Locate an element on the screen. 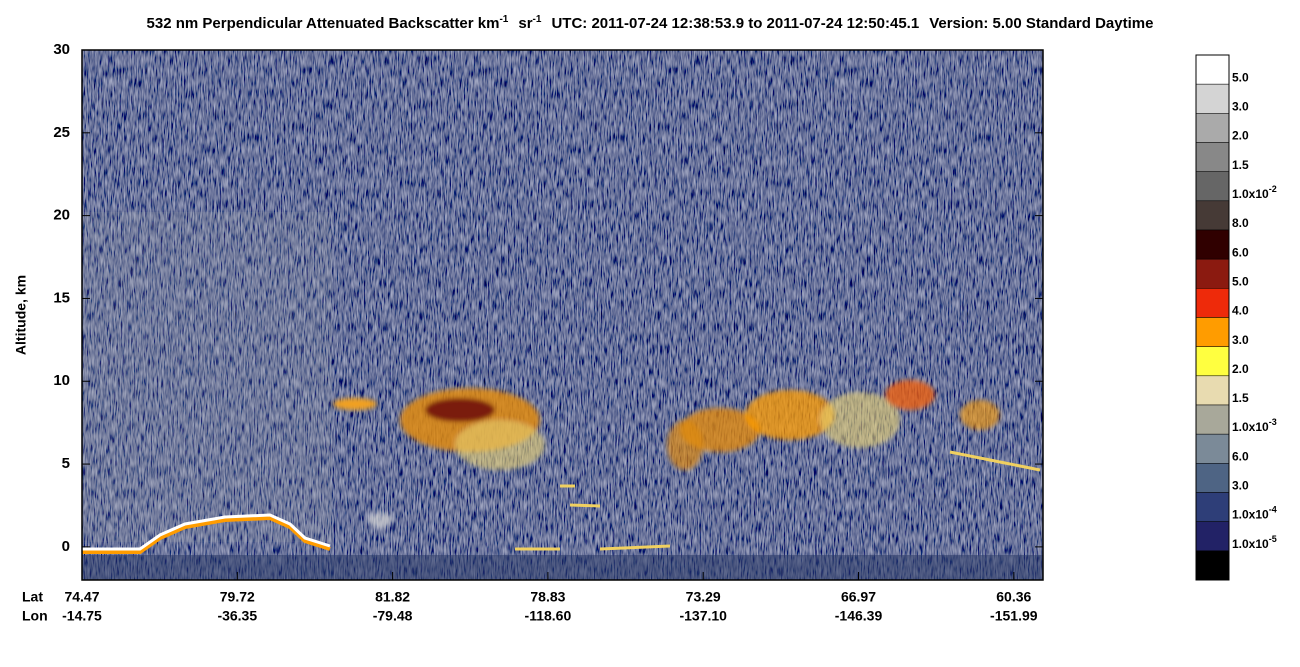 The height and width of the screenshot is (667, 1300). title-part: sr-1 is located at coordinates (530, 23).